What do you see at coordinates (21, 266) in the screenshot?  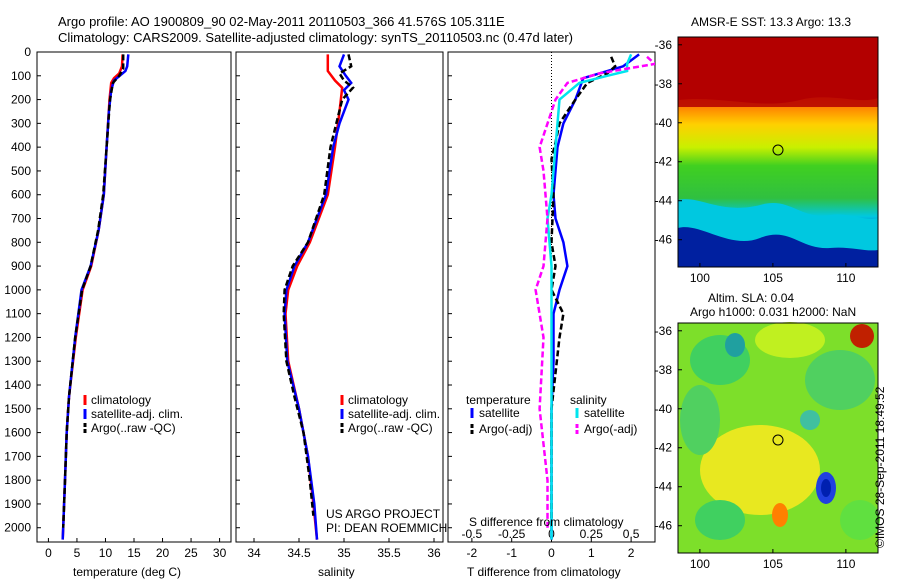 I see `depth-tick-label: 900` at bounding box center [21, 266].